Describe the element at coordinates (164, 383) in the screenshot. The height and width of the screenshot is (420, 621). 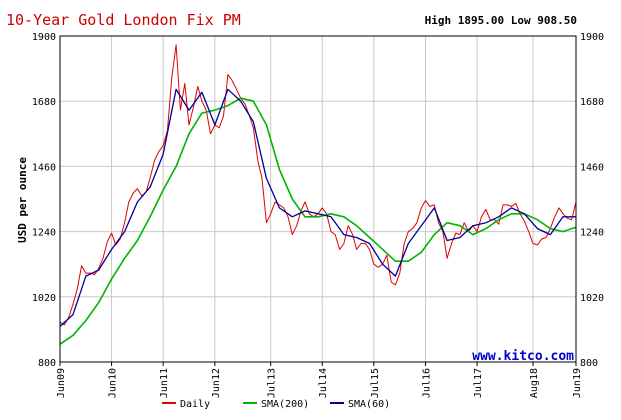
I see `x-tick-label: Jun11` at that location.